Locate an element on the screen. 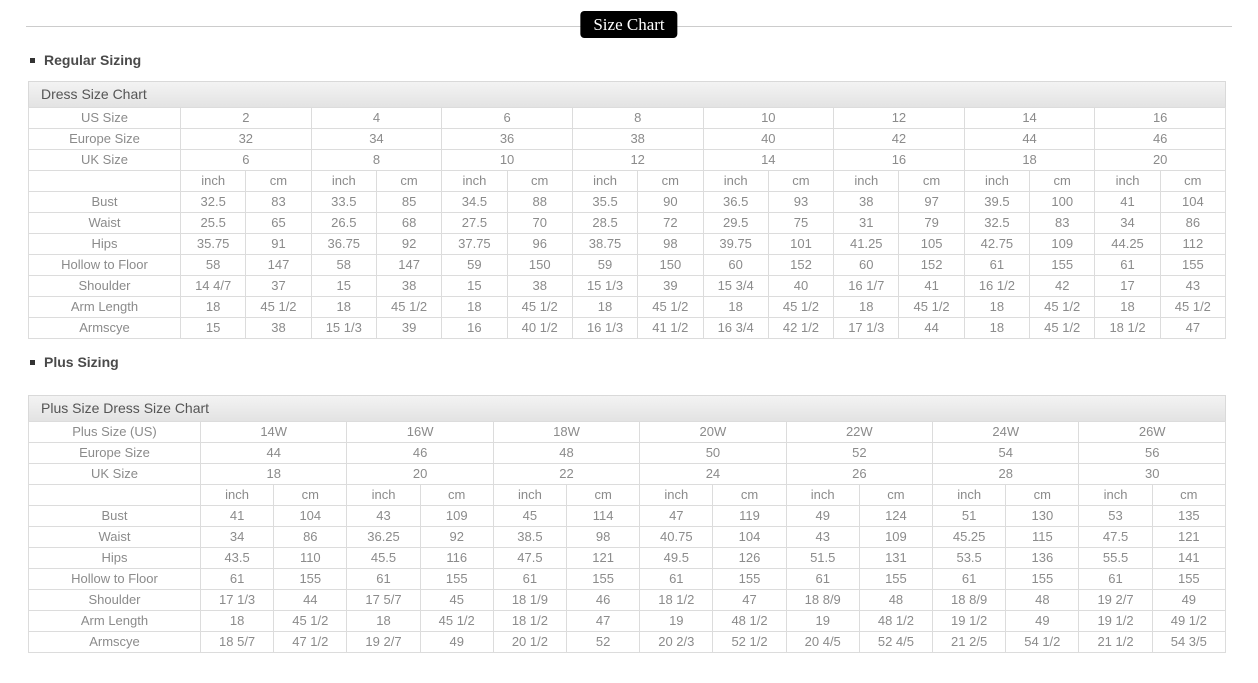 This screenshot has height=683, width=1258. measure-cm-cell: 155 is located at coordinates (603, 579).